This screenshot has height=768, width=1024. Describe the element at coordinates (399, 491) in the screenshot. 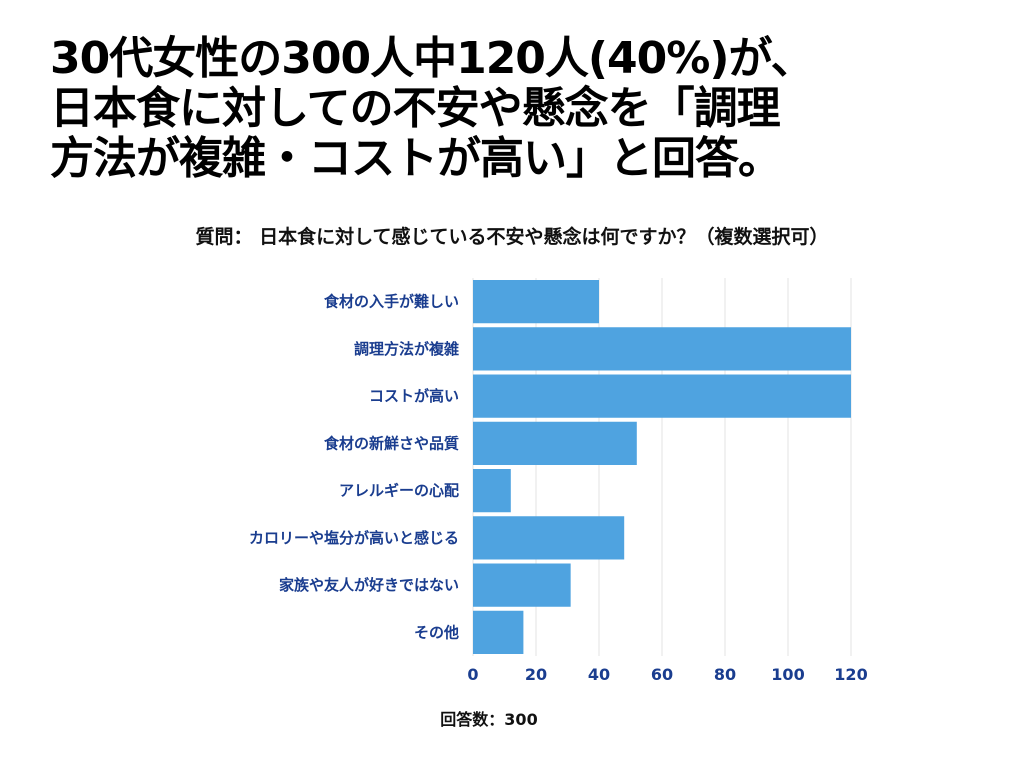

I see `category-label: アレルギーの心配` at that location.